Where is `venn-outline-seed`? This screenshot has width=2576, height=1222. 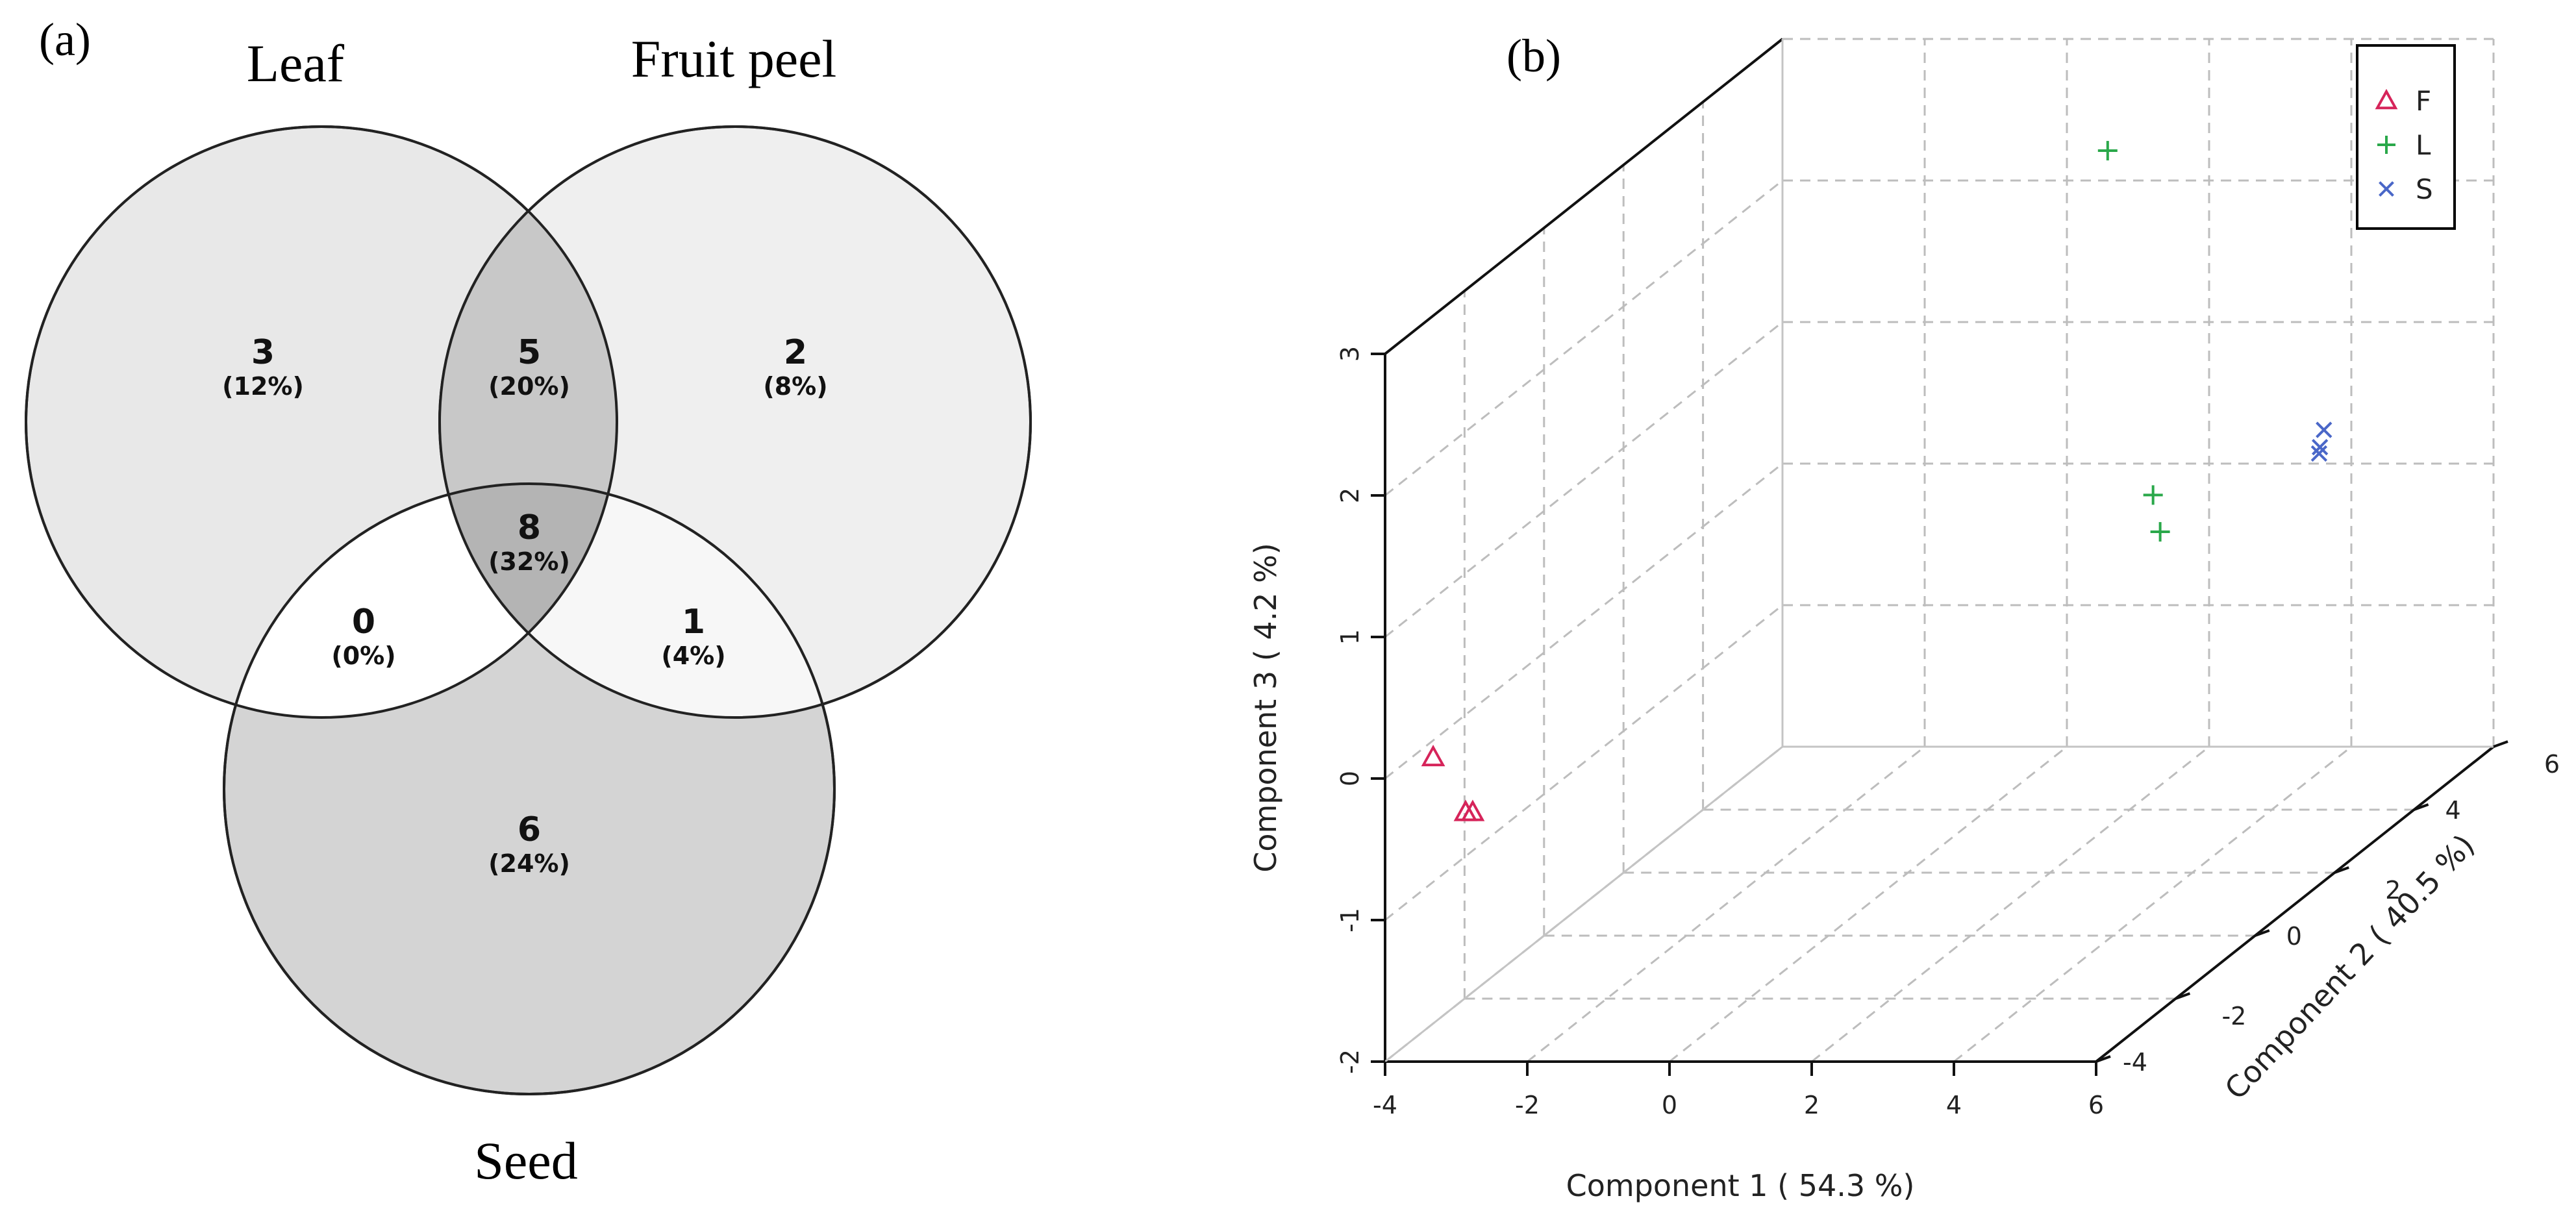 venn-outline-seed is located at coordinates (529, 788).